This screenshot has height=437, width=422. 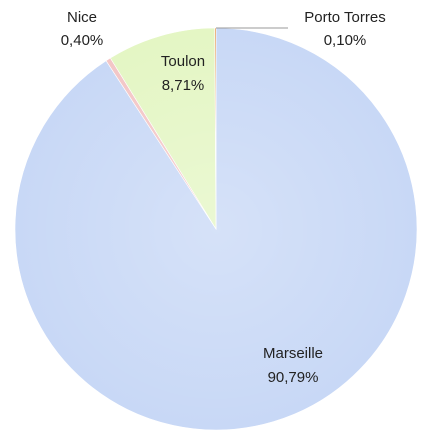 I want to click on value-label: 0,40%, so click(x=82, y=40).